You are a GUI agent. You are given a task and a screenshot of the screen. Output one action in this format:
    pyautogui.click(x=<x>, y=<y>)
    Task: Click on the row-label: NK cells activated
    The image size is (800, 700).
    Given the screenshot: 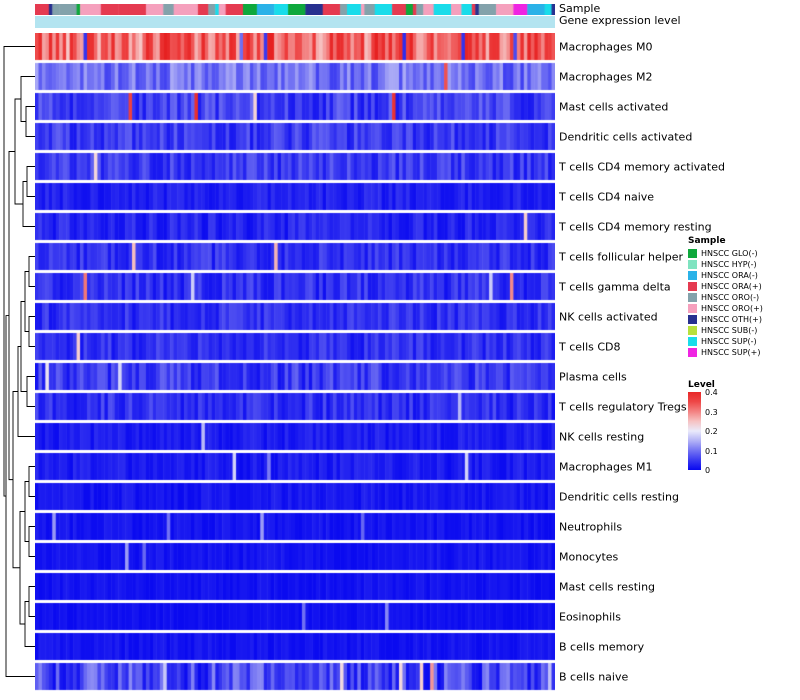 What is the action you would take?
    pyautogui.click(x=608, y=316)
    